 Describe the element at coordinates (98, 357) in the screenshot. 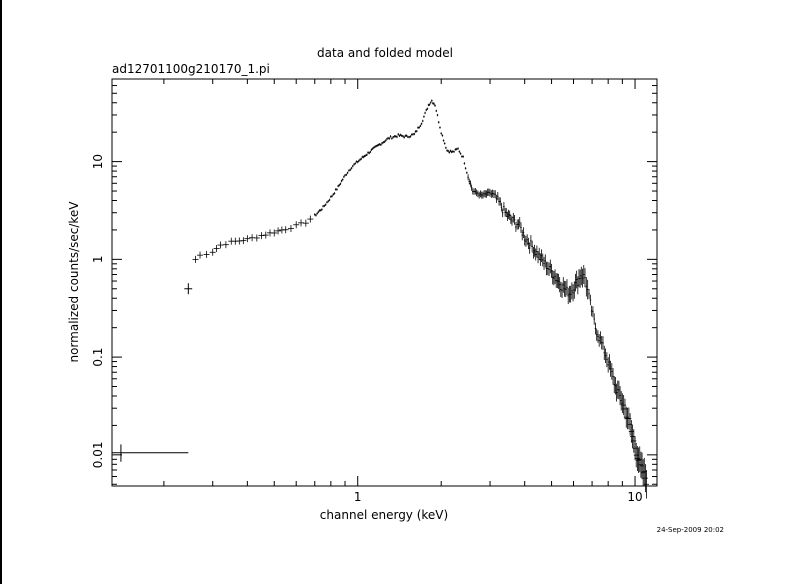

I see `y-tick-label: 0.1` at that location.